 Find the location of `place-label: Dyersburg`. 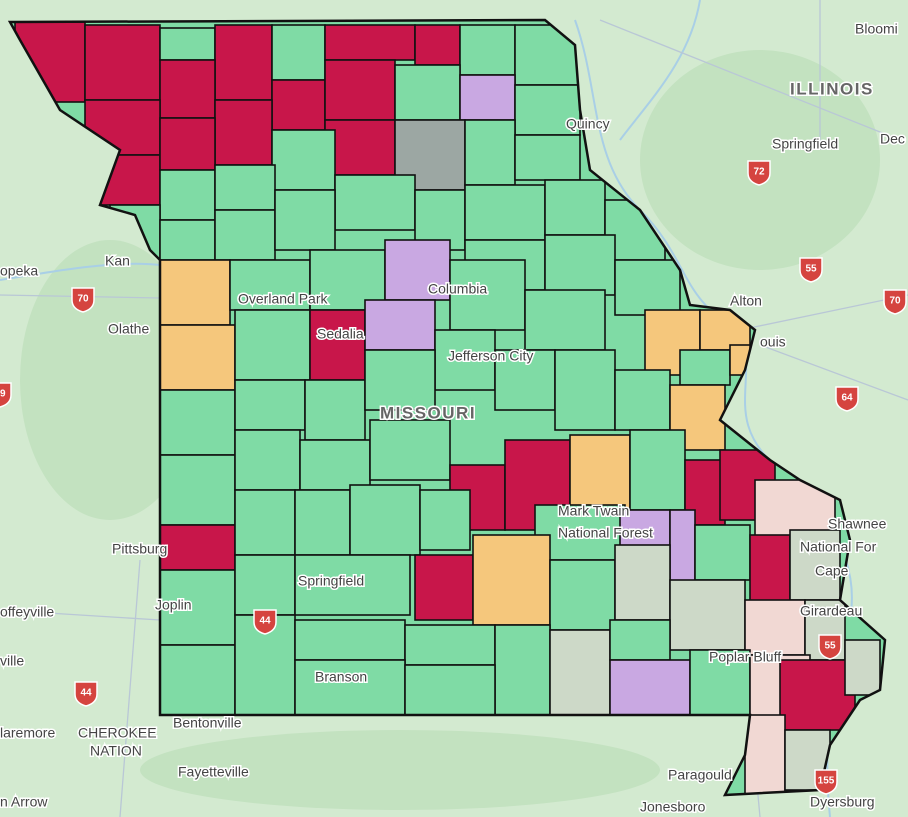

place-label: Dyersburg is located at coordinates (842, 802).